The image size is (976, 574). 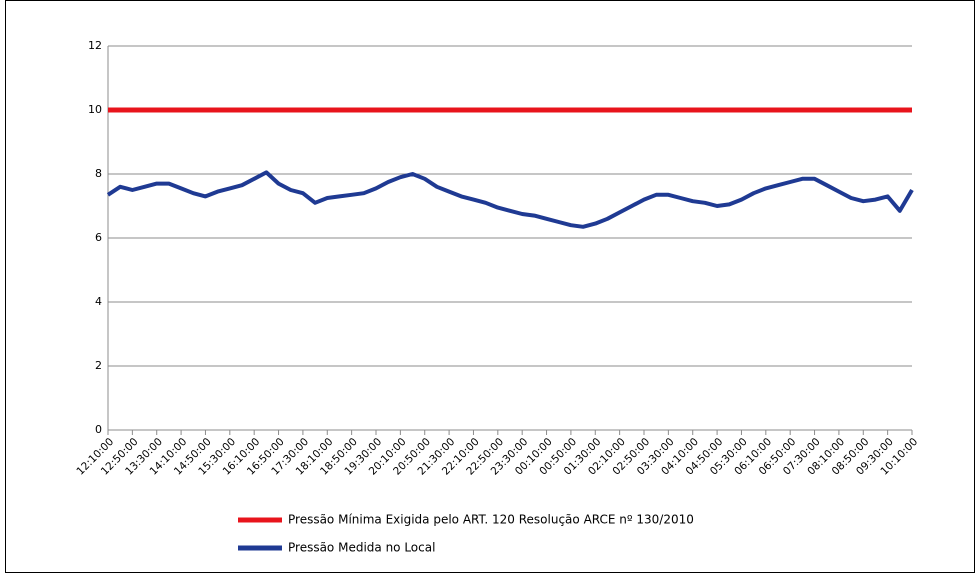 I want to click on y-tick-label: 10, so click(x=95, y=109).